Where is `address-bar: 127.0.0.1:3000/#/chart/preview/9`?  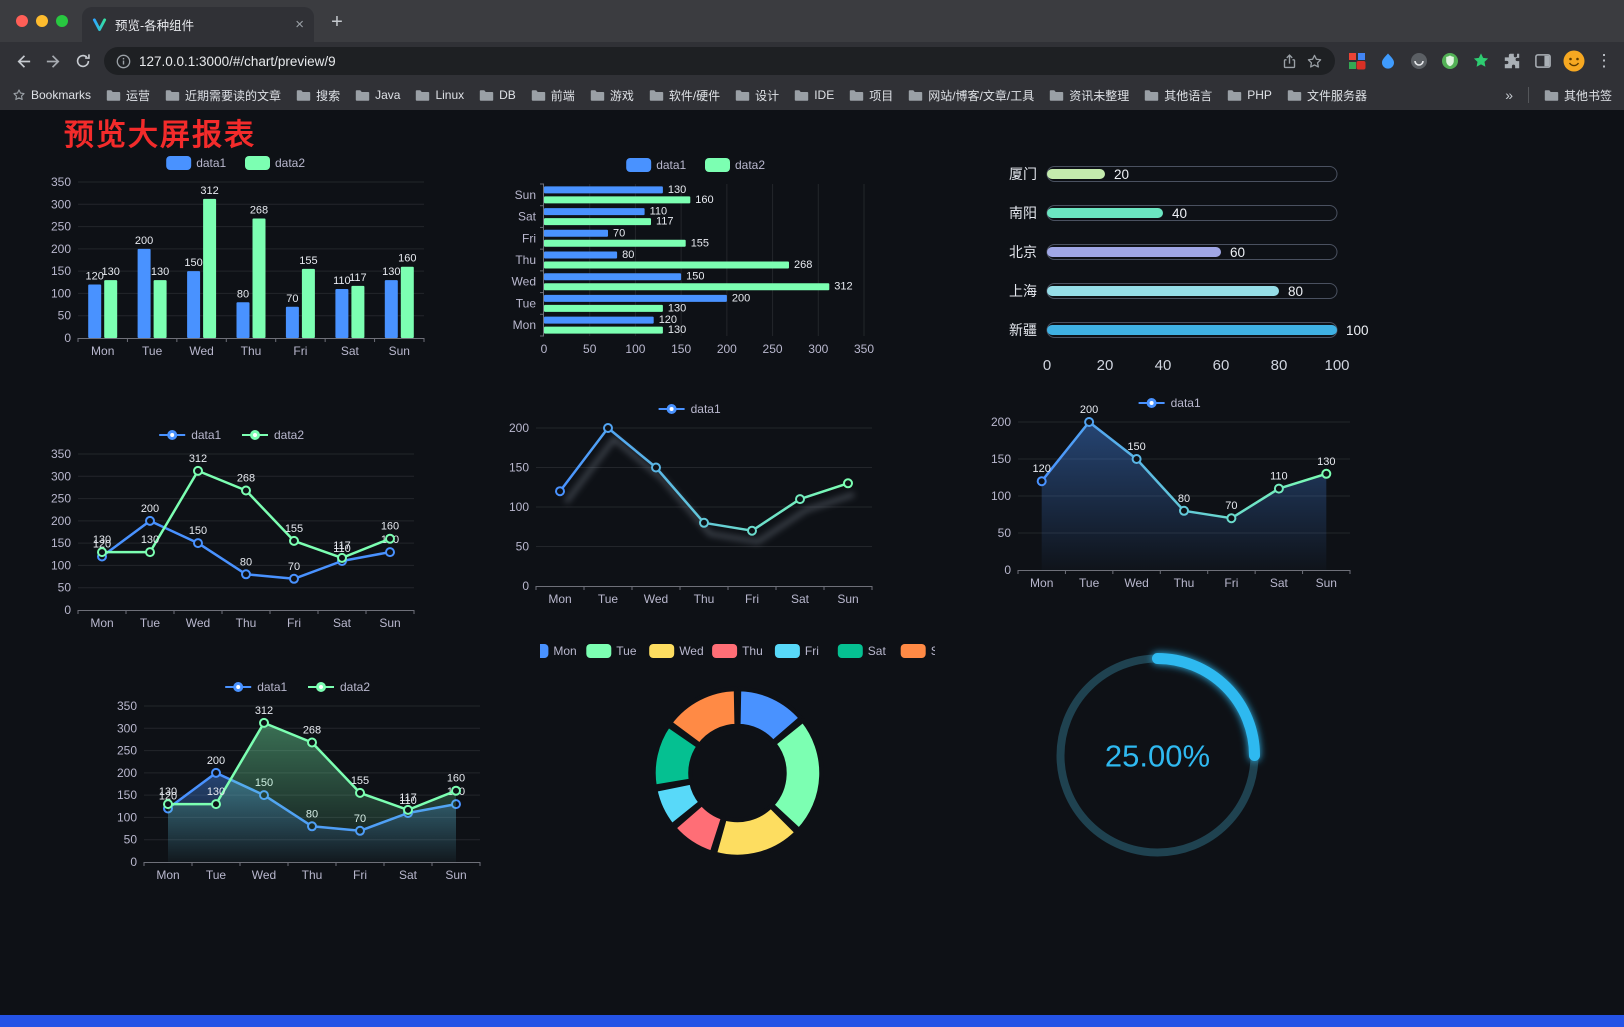 address-bar: 127.0.0.1:3000/#/chart/preview/9 is located at coordinates (719, 61).